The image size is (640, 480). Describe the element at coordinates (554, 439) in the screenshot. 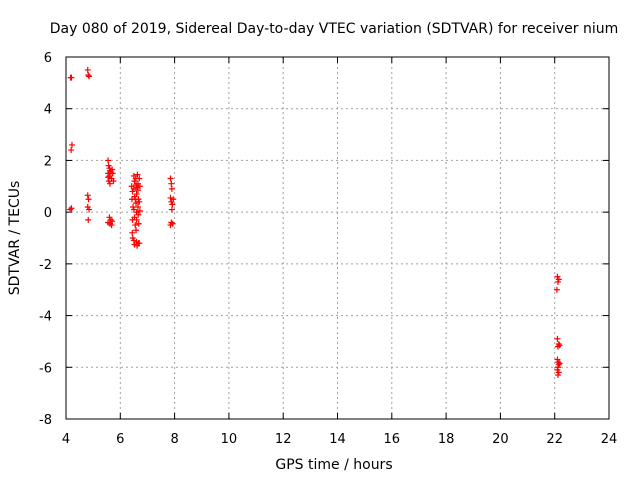

I see `x-tick-label: 22` at that location.